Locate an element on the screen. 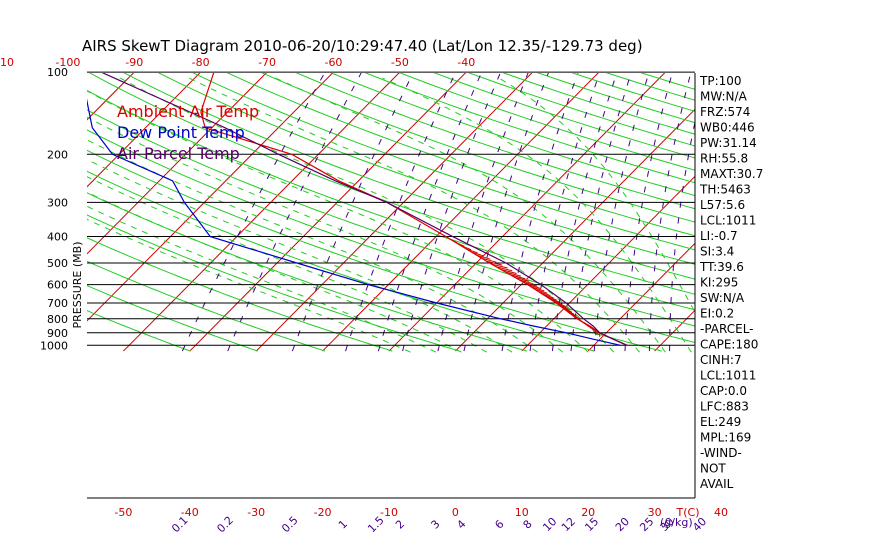 The image size is (870, 560). bottom-temp-tick-label: 30 is located at coordinates (655, 512).